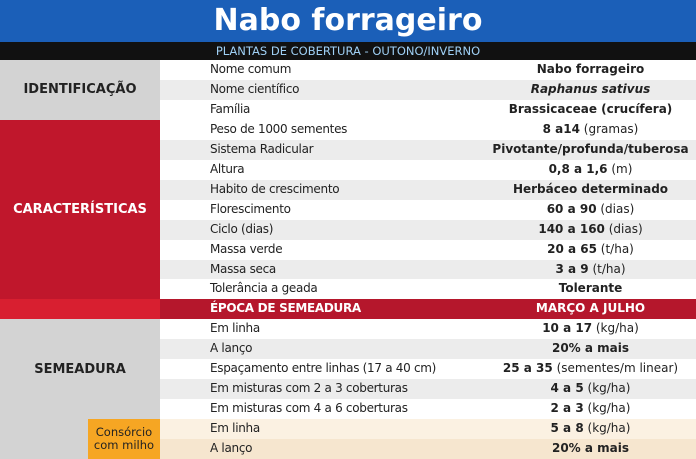 This screenshot has height=459, width=696. What do you see at coordinates (572, 268) in the screenshot?
I see `row-value: 3 a 9` at bounding box center [572, 268].